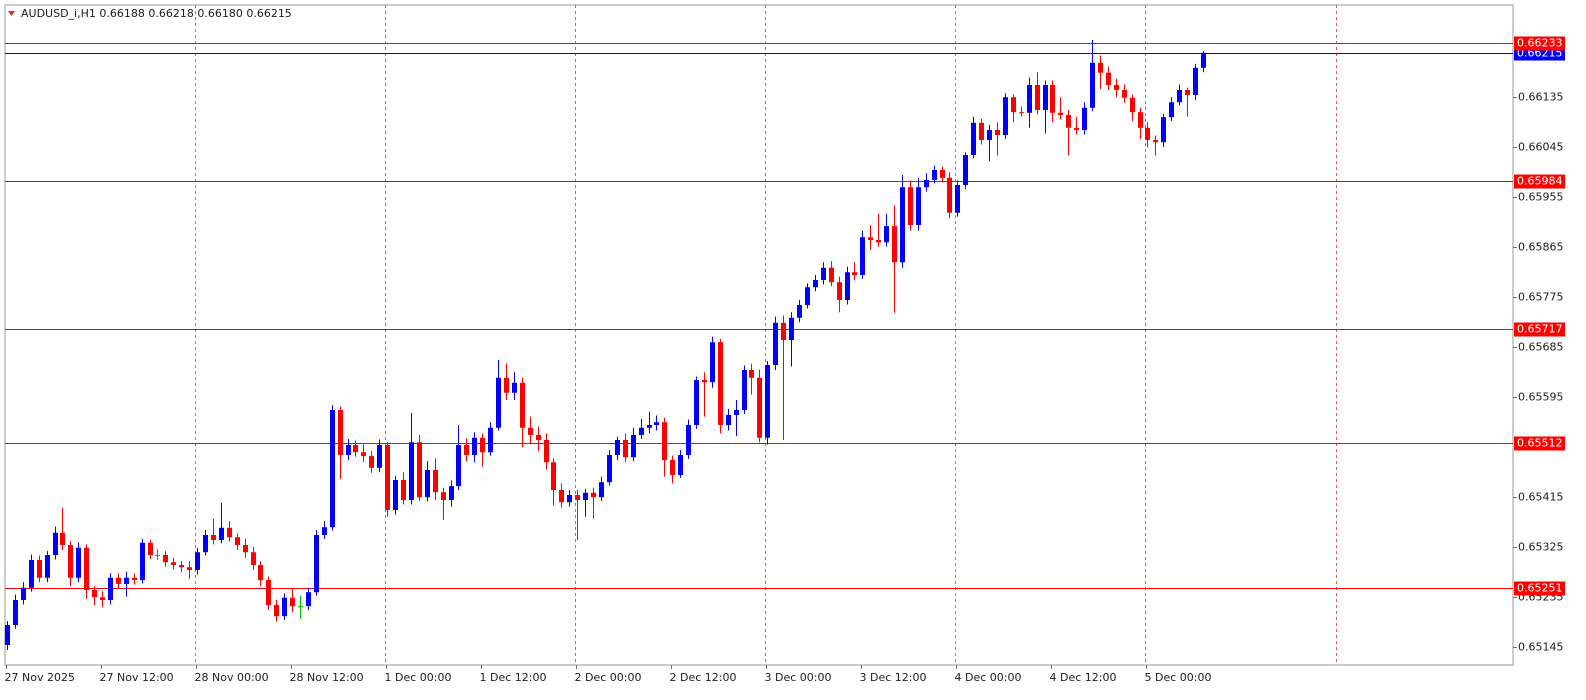  What do you see at coordinates (1540, 181) in the screenshot?
I see `level-label: 0.65984` at bounding box center [1540, 181].